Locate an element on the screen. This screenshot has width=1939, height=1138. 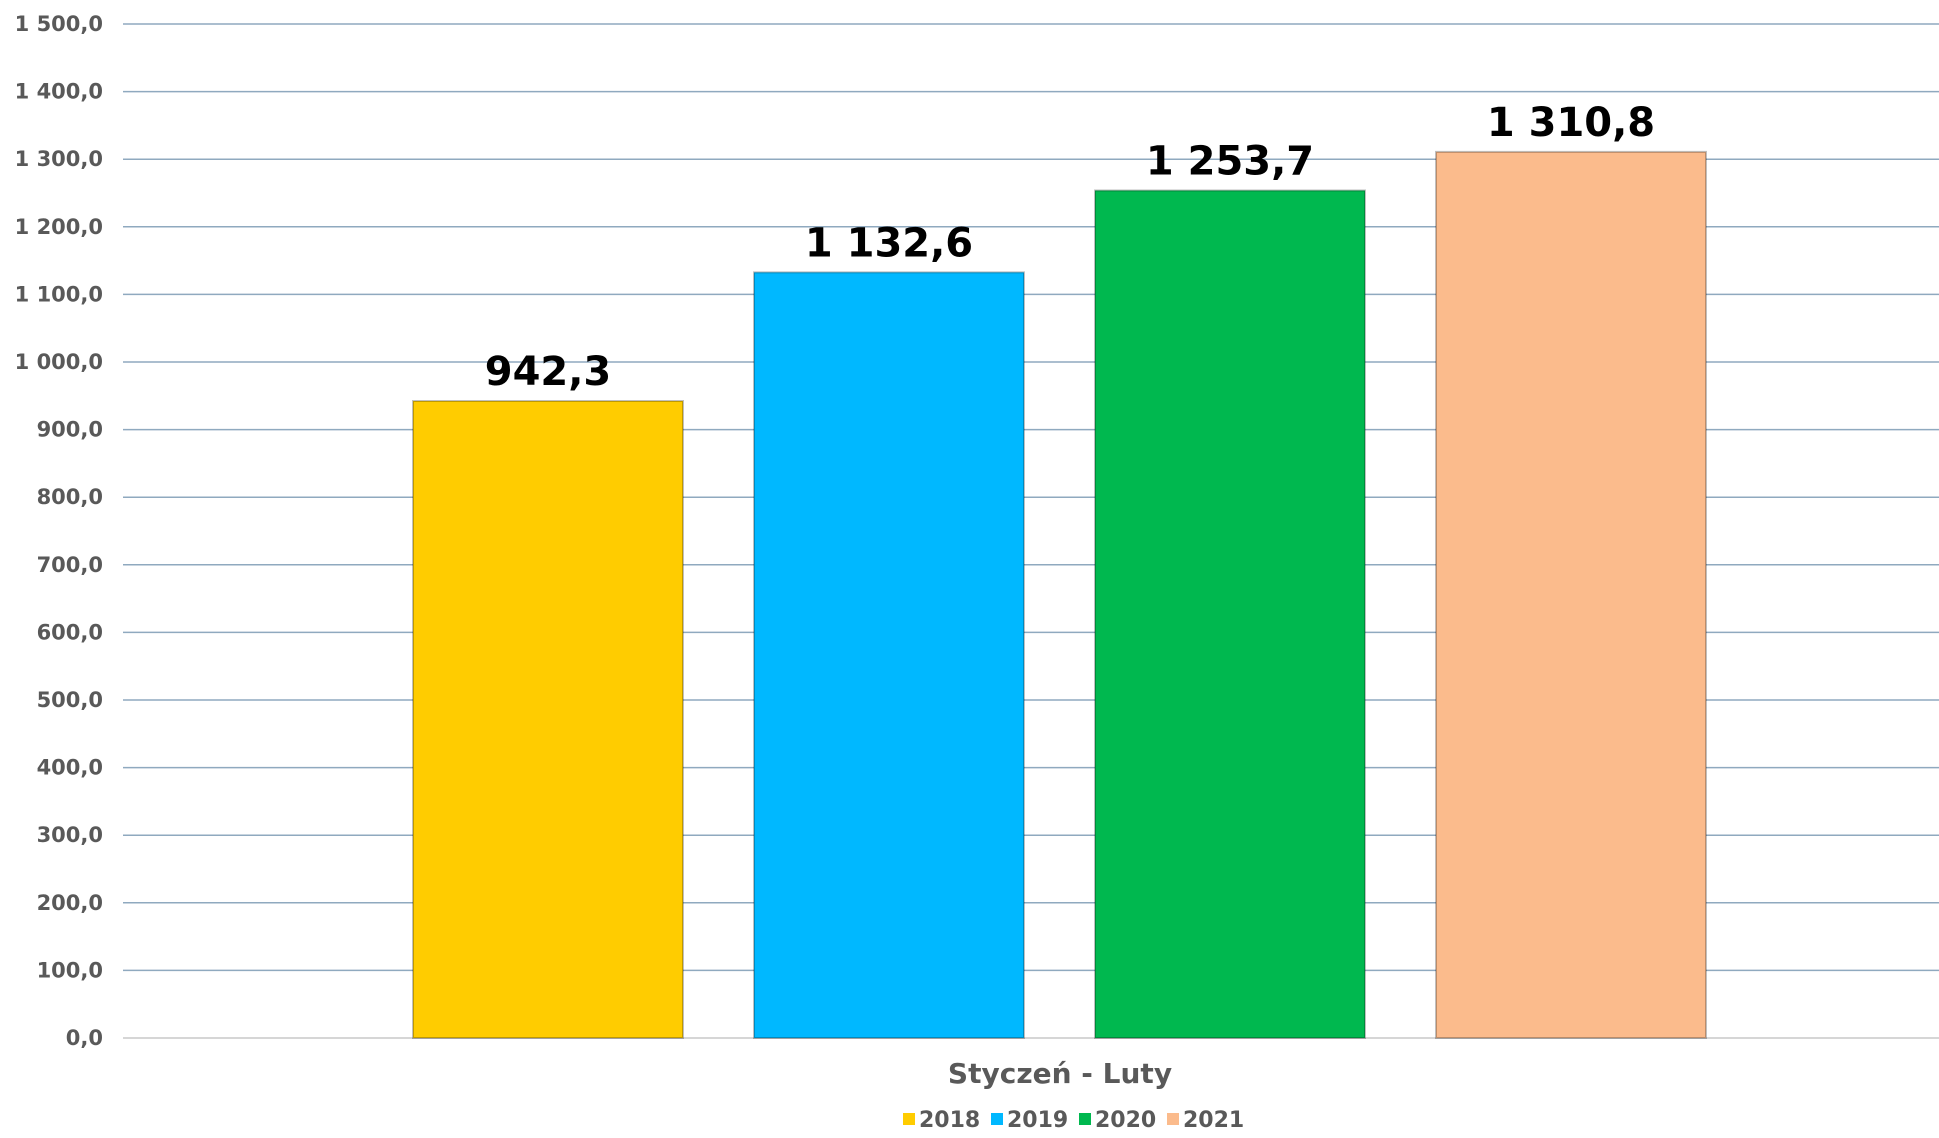
category-label: Styczeń - Luty is located at coordinates (1060, 1073).